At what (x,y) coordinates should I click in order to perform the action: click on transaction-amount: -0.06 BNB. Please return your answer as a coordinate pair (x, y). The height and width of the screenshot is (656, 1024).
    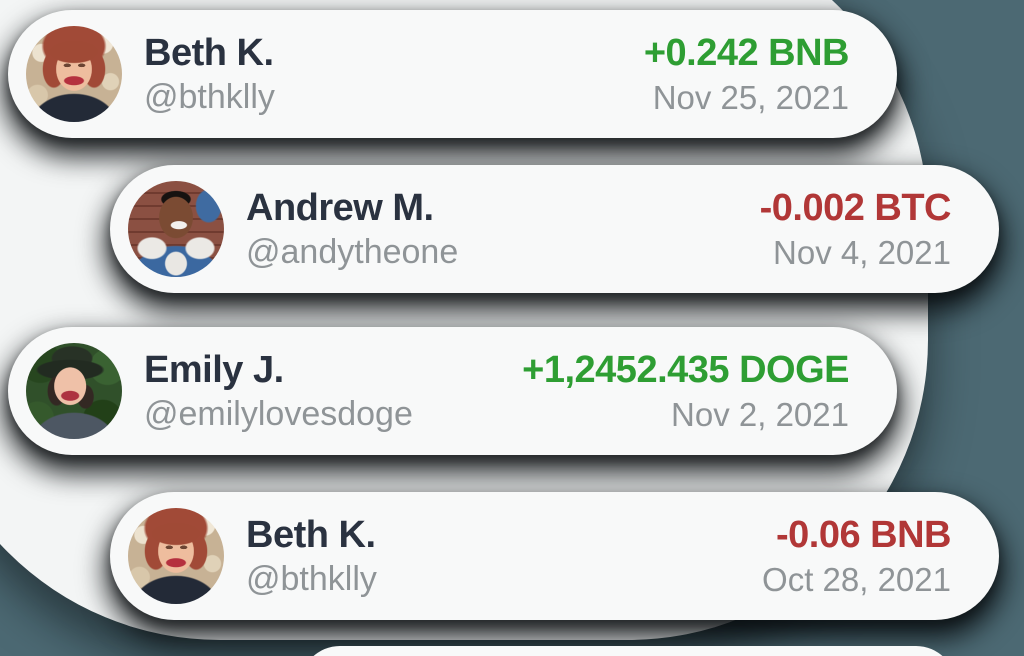
    Looking at the image, I should click on (863, 534).